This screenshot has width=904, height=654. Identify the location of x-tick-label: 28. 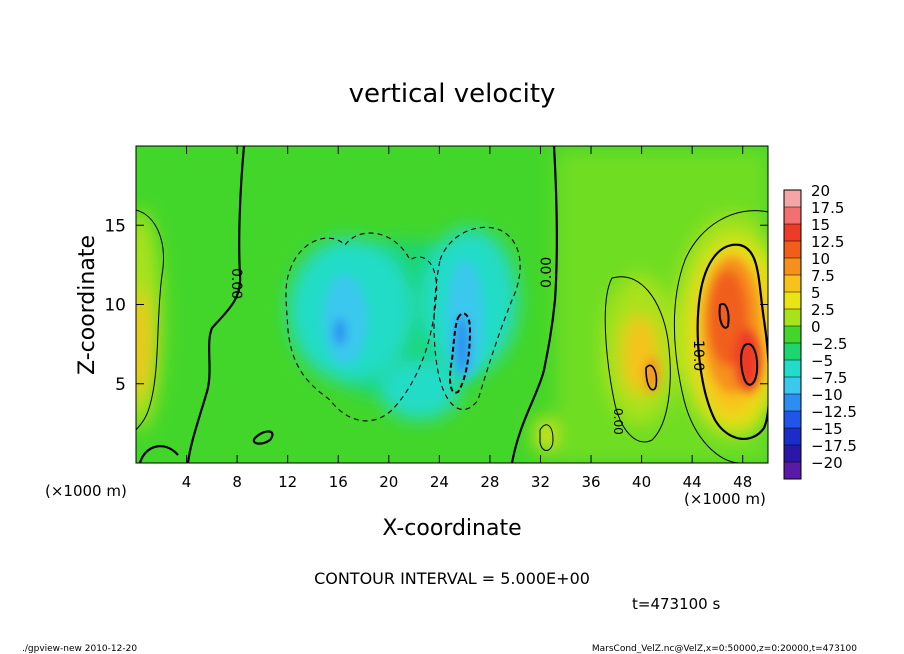
(489, 482).